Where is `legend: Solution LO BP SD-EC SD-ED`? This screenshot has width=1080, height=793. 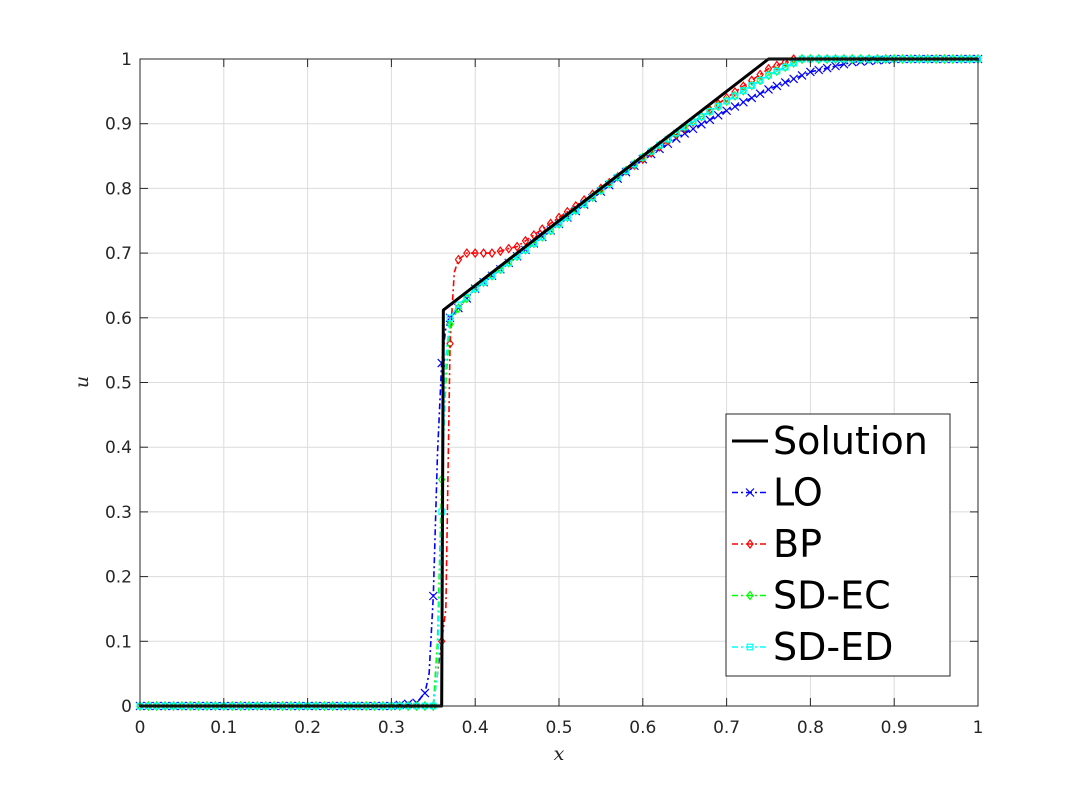 legend: Solution LO BP SD-EC SD-ED is located at coordinates (838, 545).